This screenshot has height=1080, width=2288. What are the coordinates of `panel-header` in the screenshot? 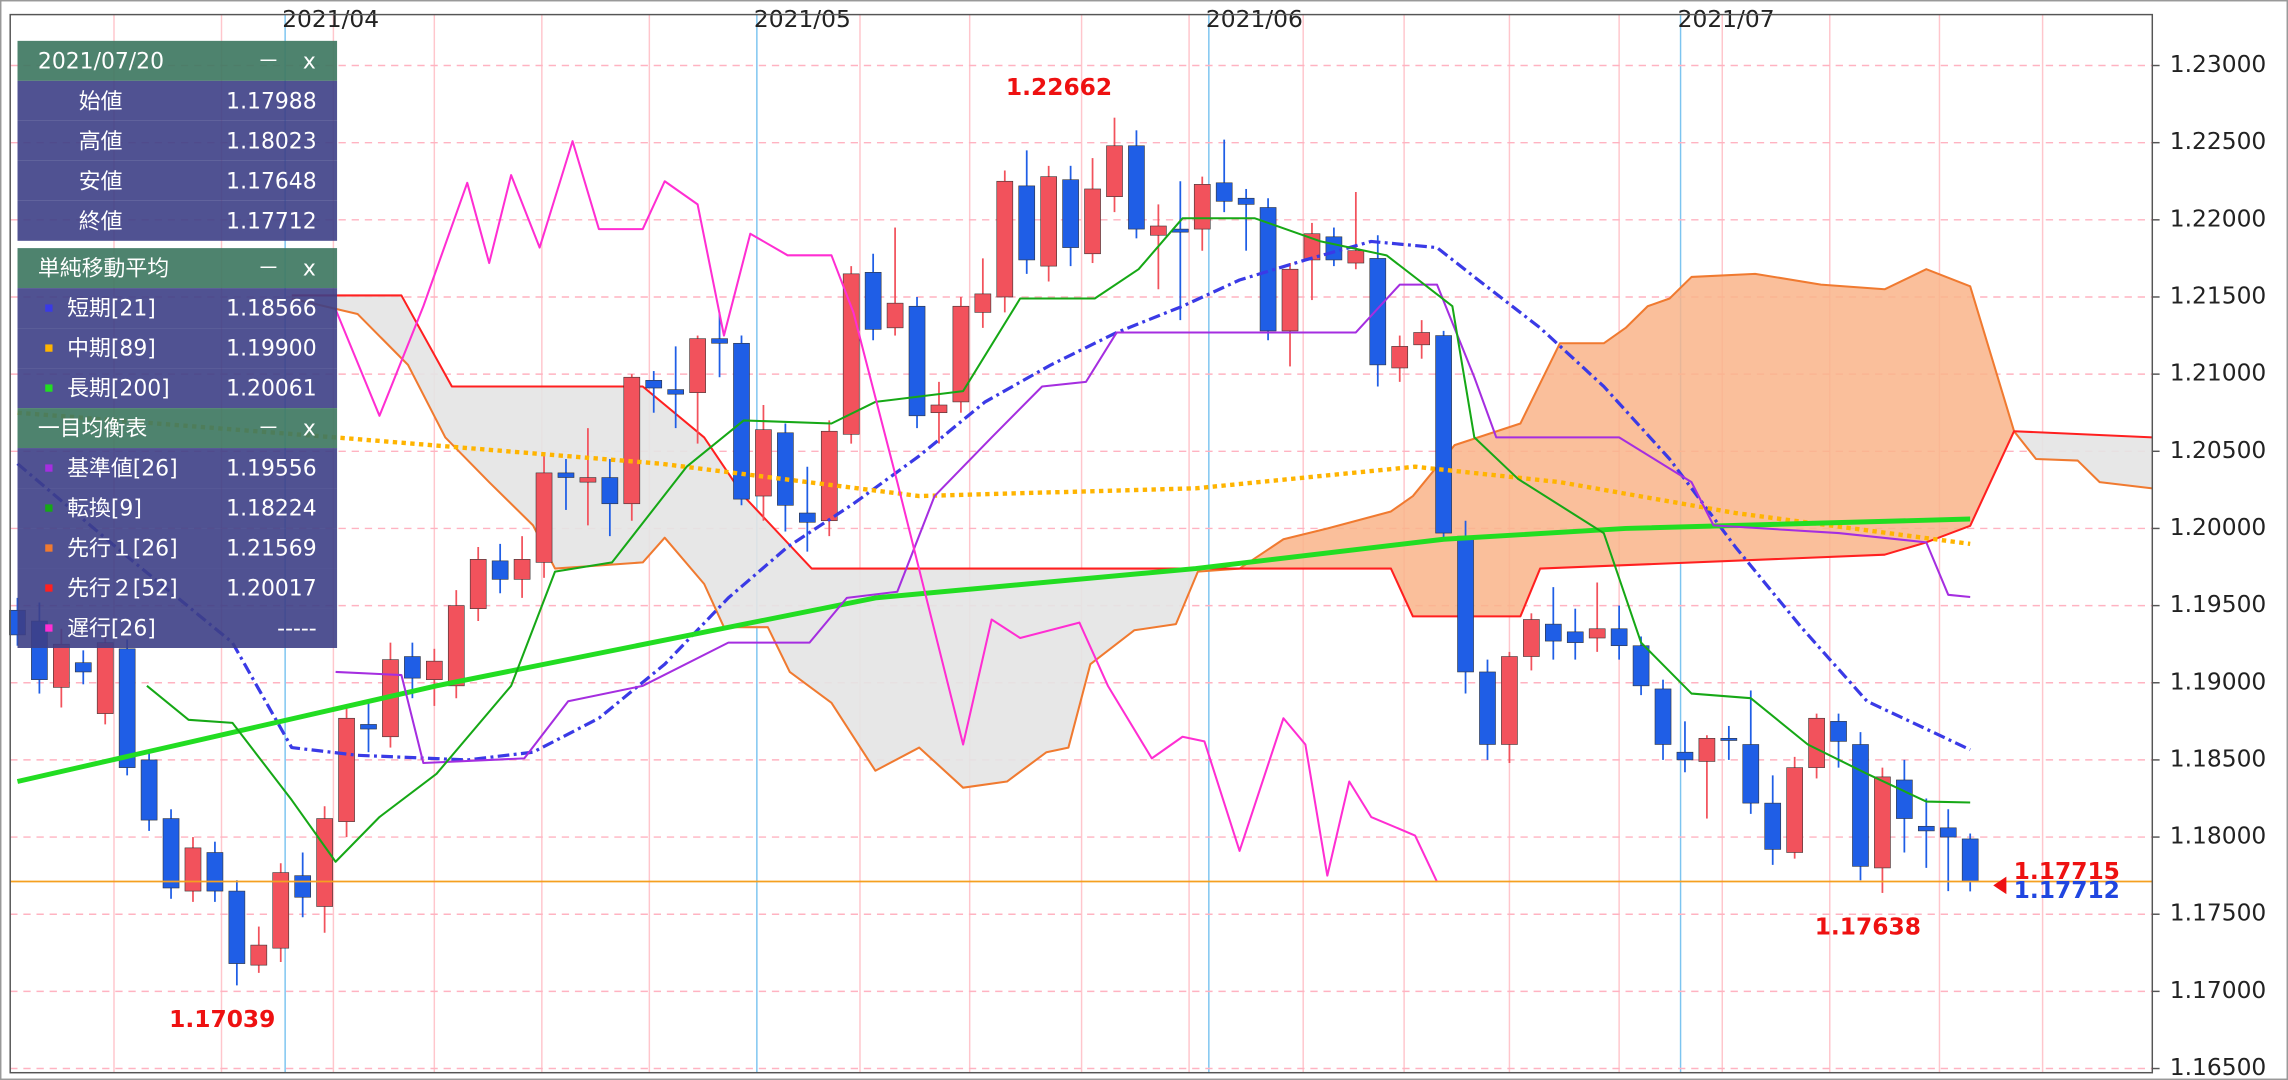 It's located at (177, 60).